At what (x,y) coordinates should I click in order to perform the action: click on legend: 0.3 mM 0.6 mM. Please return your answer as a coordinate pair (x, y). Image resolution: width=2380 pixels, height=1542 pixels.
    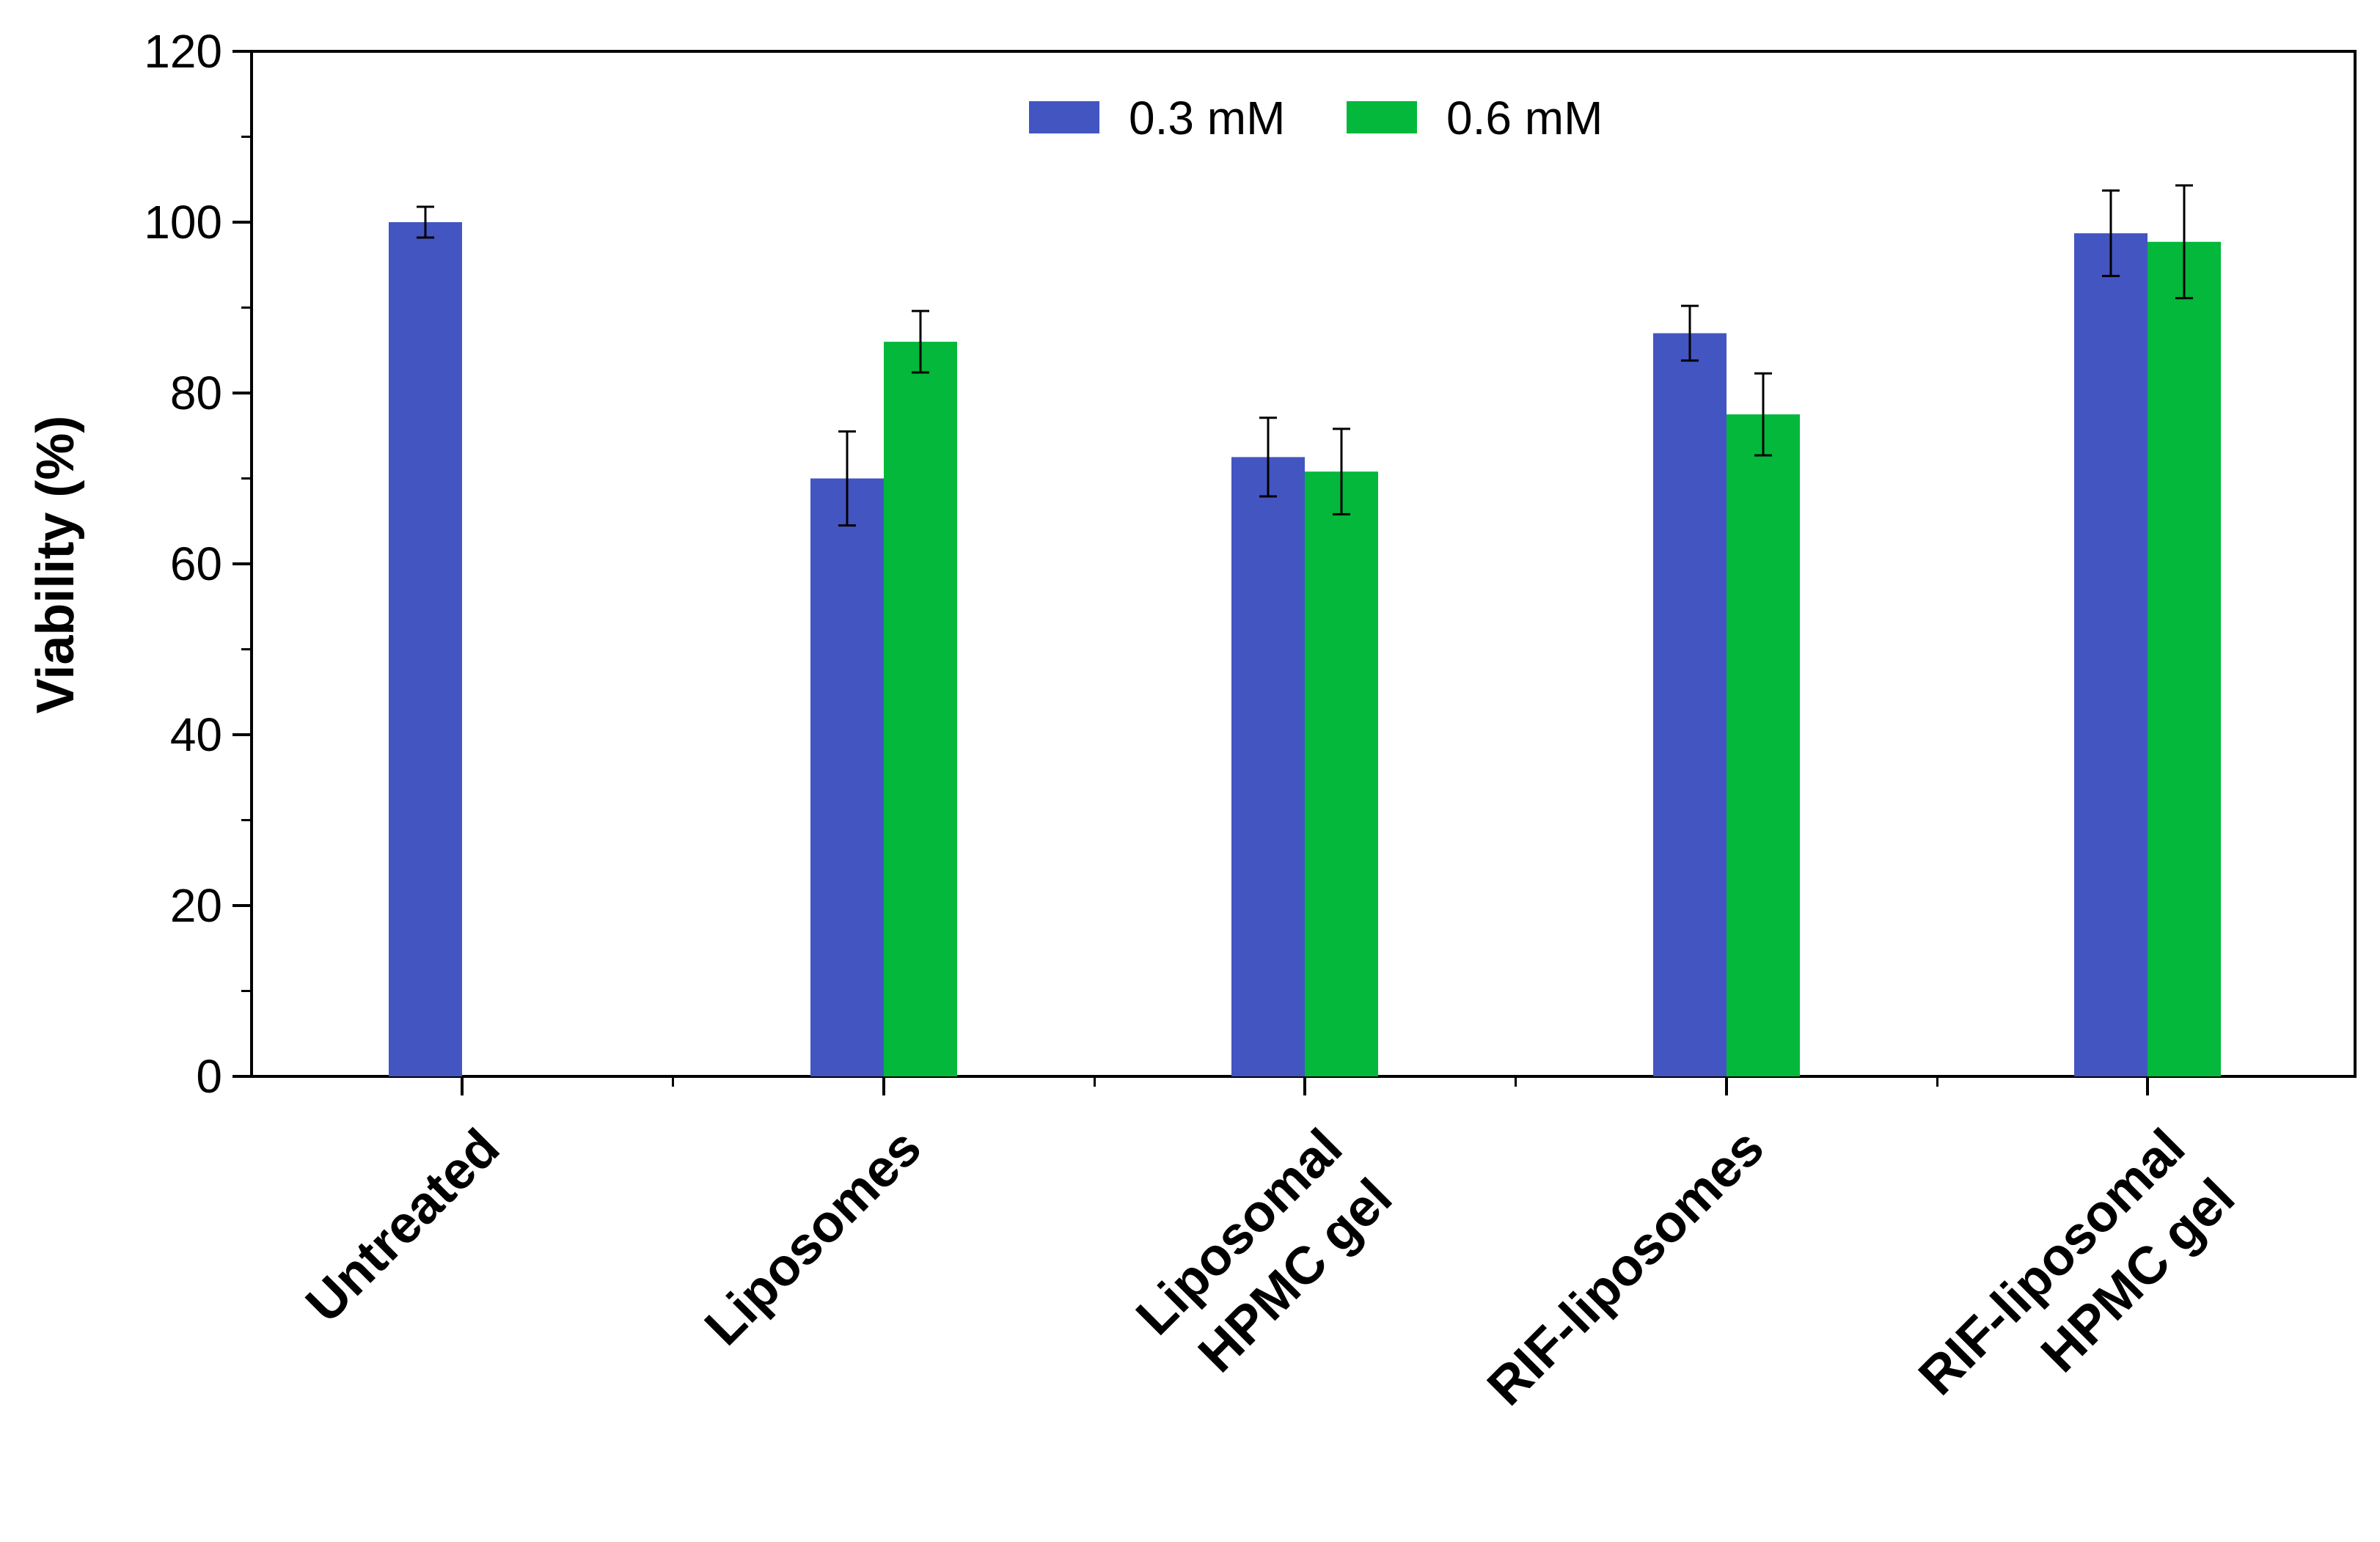
    Looking at the image, I should click on (1316, 118).